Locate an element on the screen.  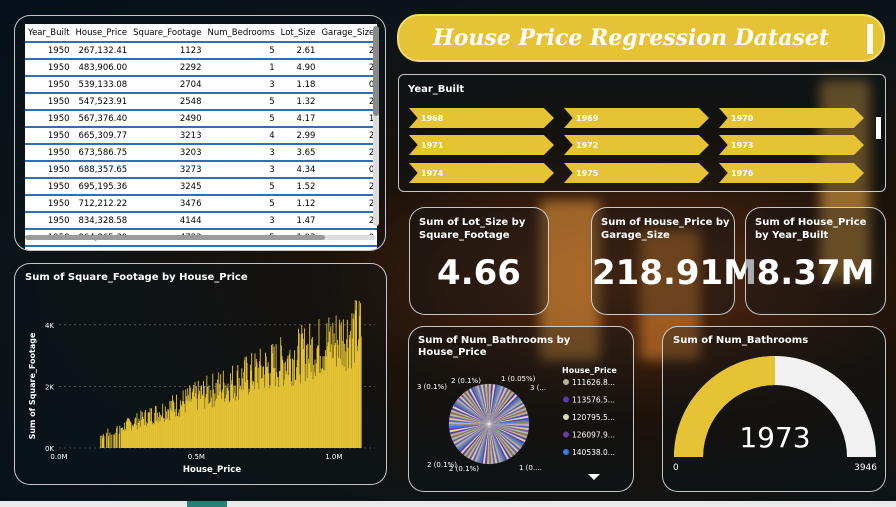
table-row: 1951262,398.45124013.592 is located at coordinates (201, 247).